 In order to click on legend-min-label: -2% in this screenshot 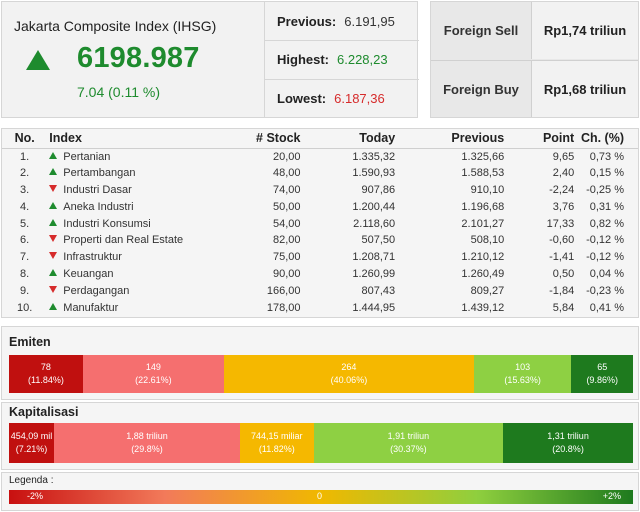, I will do `click(35, 496)`.